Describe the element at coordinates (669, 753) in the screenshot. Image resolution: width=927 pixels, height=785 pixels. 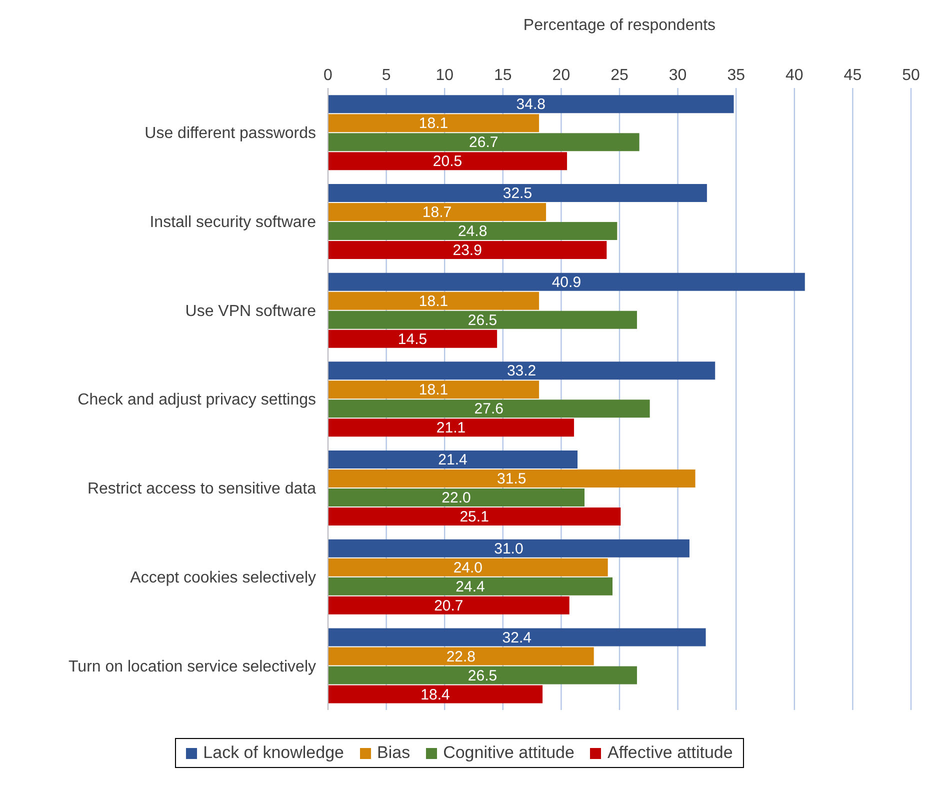
I see `legend-label: Affective attitude` at that location.